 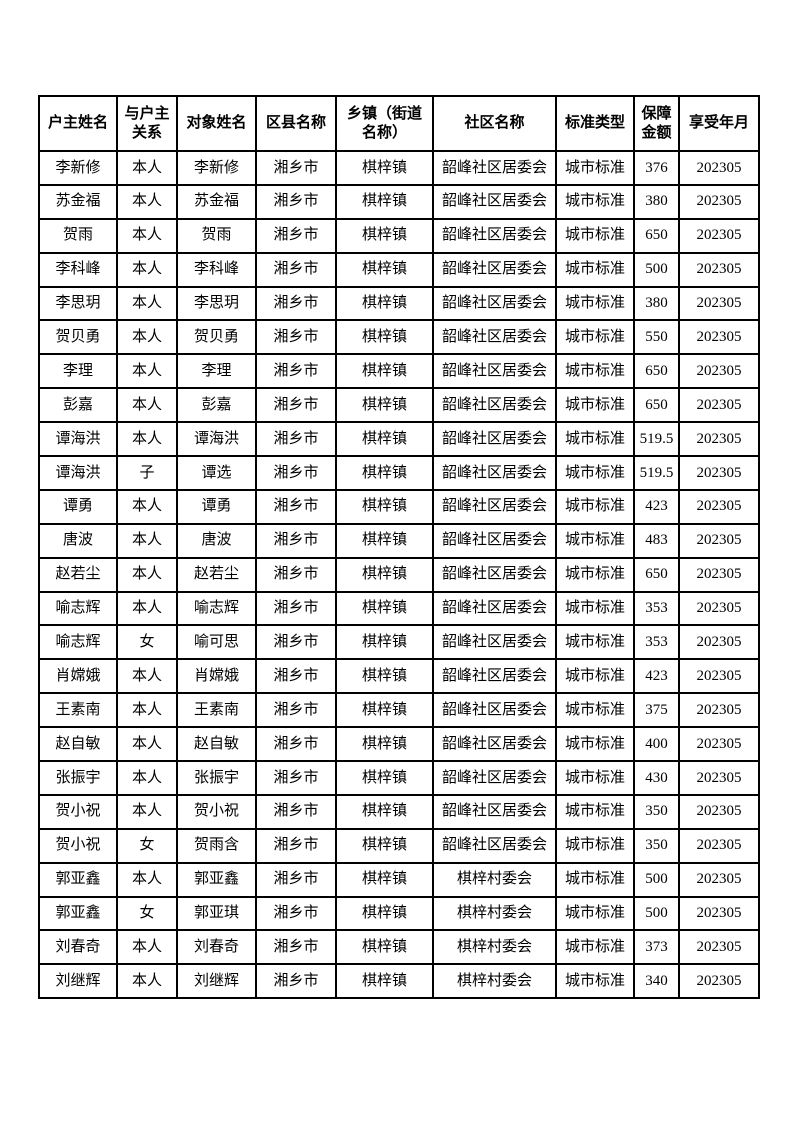 What do you see at coordinates (399, 168) in the screenshot?
I see `table-row: 李新修 本人 李新修 湘乡市 棋梓镇 韶峰社区居委会 城市标准 376 202305` at bounding box center [399, 168].